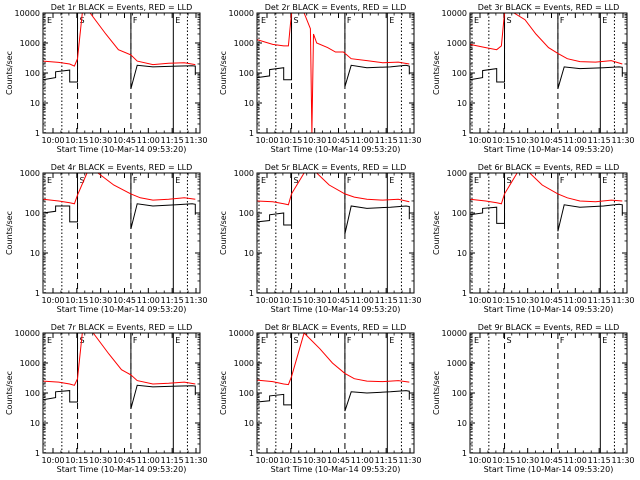 The image size is (640, 480). I want to click on chart-title: Det 2r BLACK = Events, RED = LLD, so click(336, 7).